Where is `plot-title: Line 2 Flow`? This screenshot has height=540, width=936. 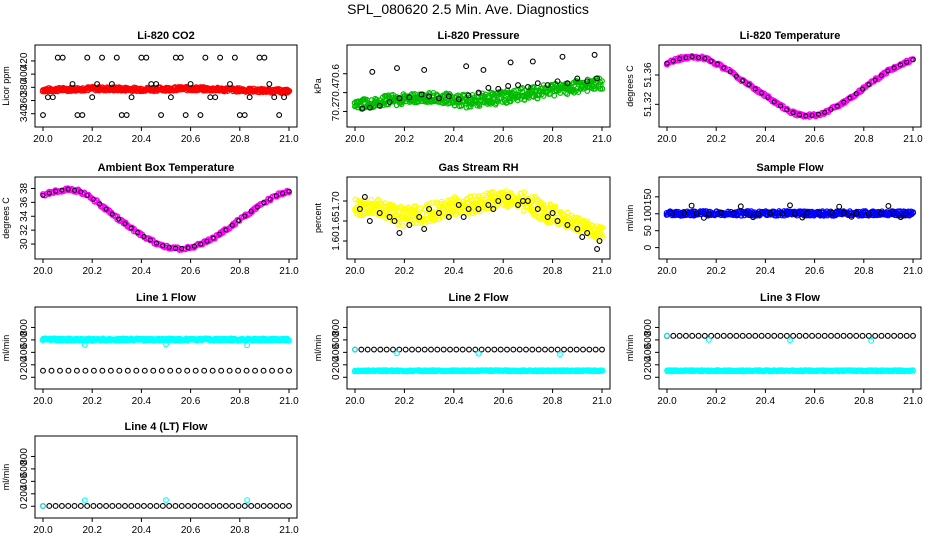
plot-title: Line 2 Flow is located at coordinates (479, 298).